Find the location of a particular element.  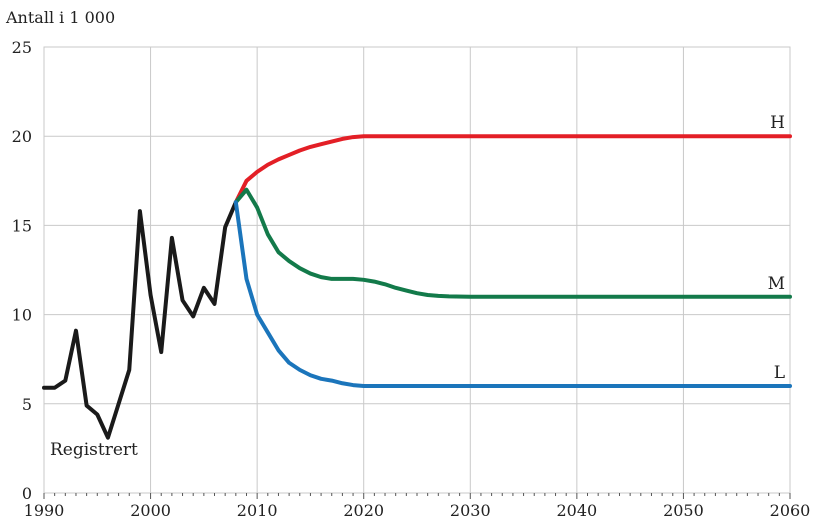

x-tick-label: 2060 is located at coordinates (790, 510).